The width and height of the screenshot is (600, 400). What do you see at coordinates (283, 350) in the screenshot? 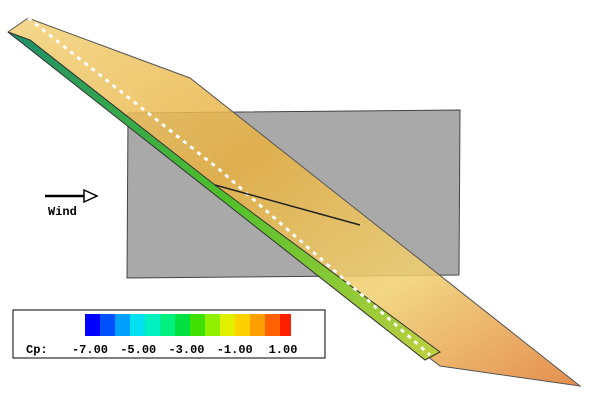
I see `legend-tick-label: 1.00` at bounding box center [283, 350].